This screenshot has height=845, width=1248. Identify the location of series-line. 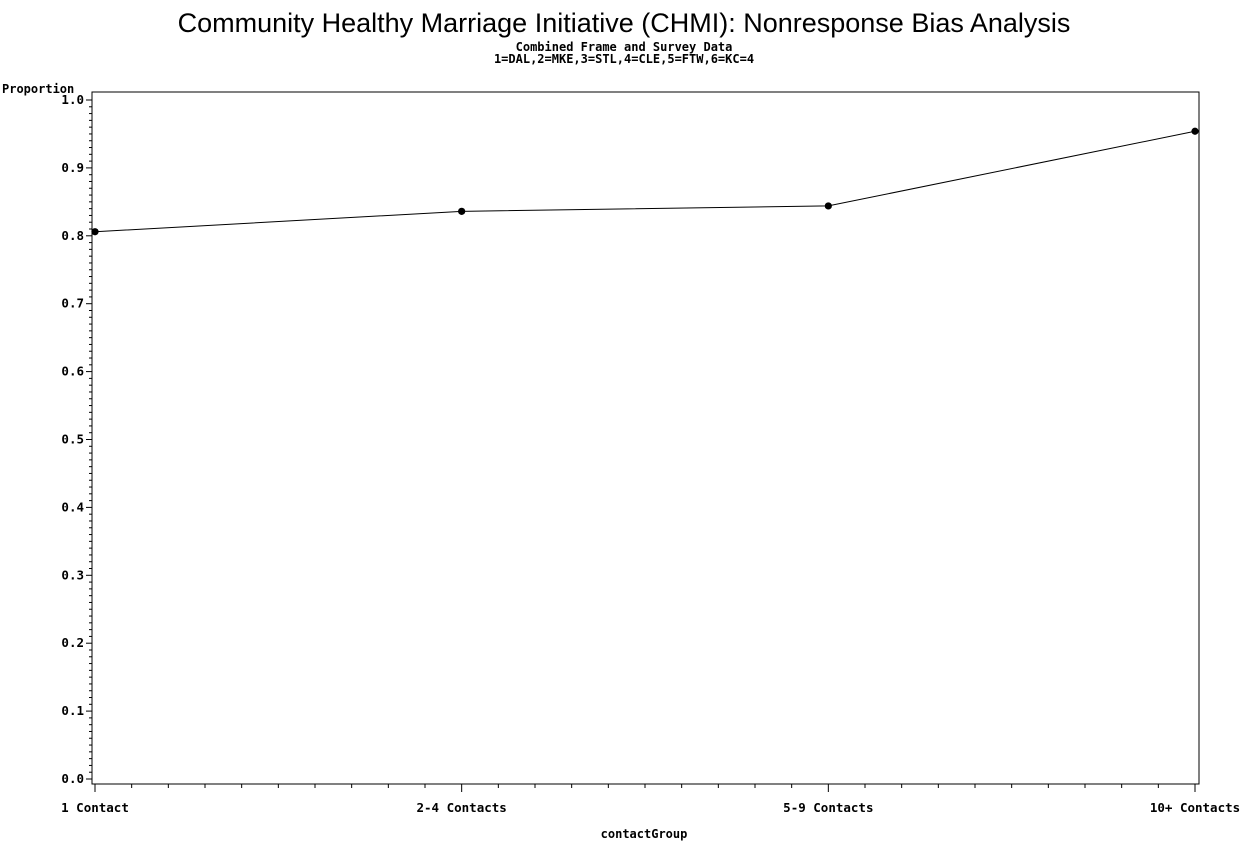
(645, 181).